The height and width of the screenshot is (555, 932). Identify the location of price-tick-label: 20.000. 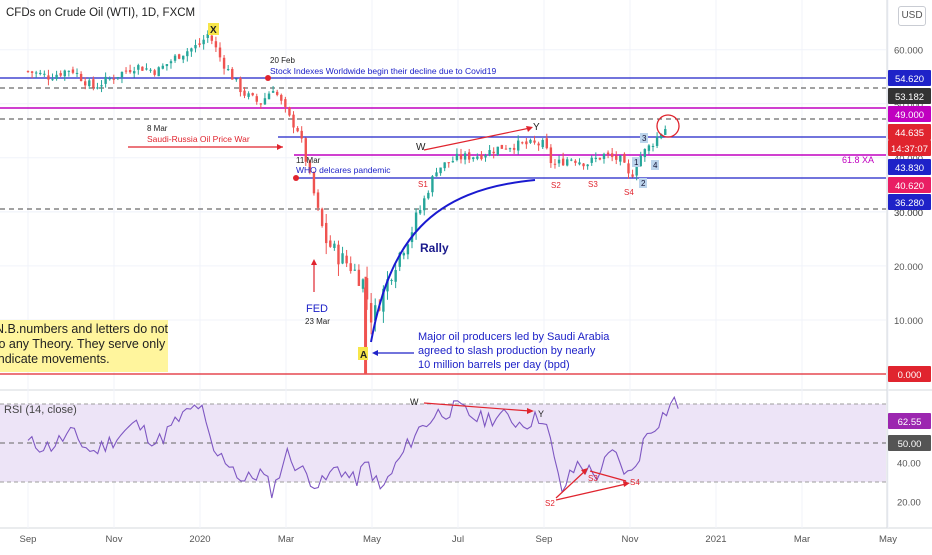
(908, 267).